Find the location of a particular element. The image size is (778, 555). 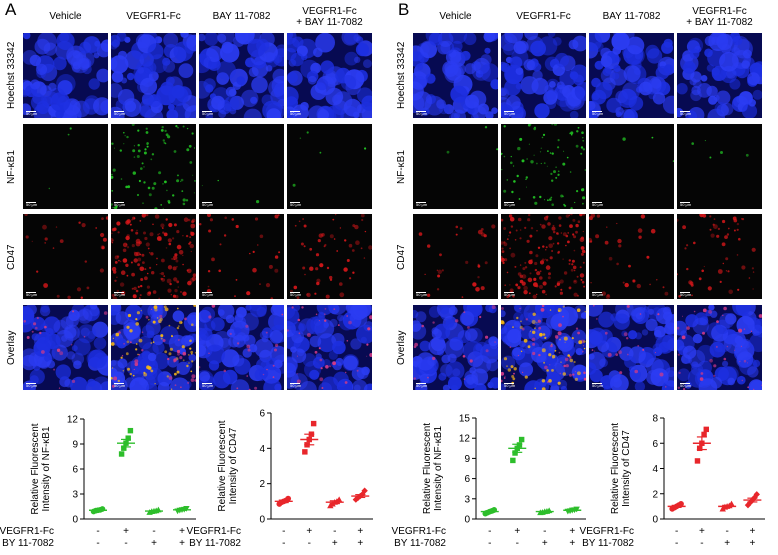

factor-label: VEGFR1-Fc is located at coordinates (214, 531).